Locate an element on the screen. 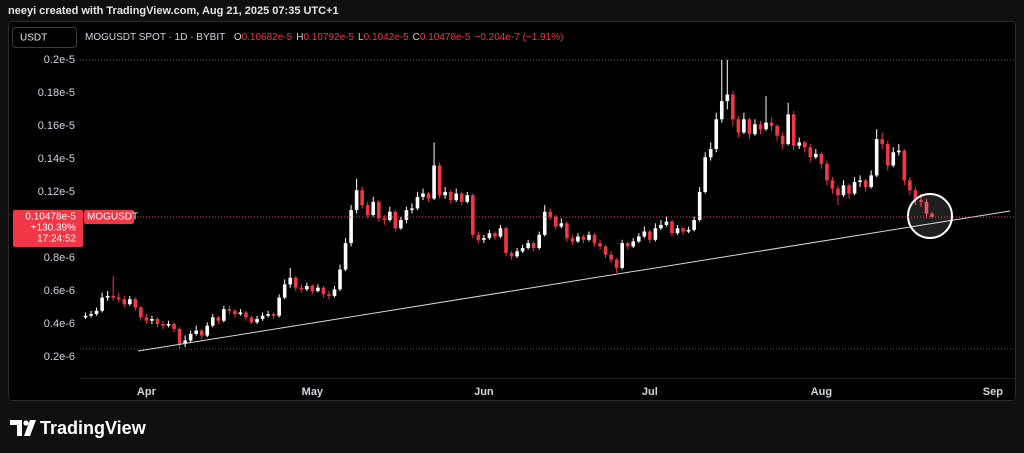 The image size is (1024, 453). x-tick-label: Aug is located at coordinates (821, 392).